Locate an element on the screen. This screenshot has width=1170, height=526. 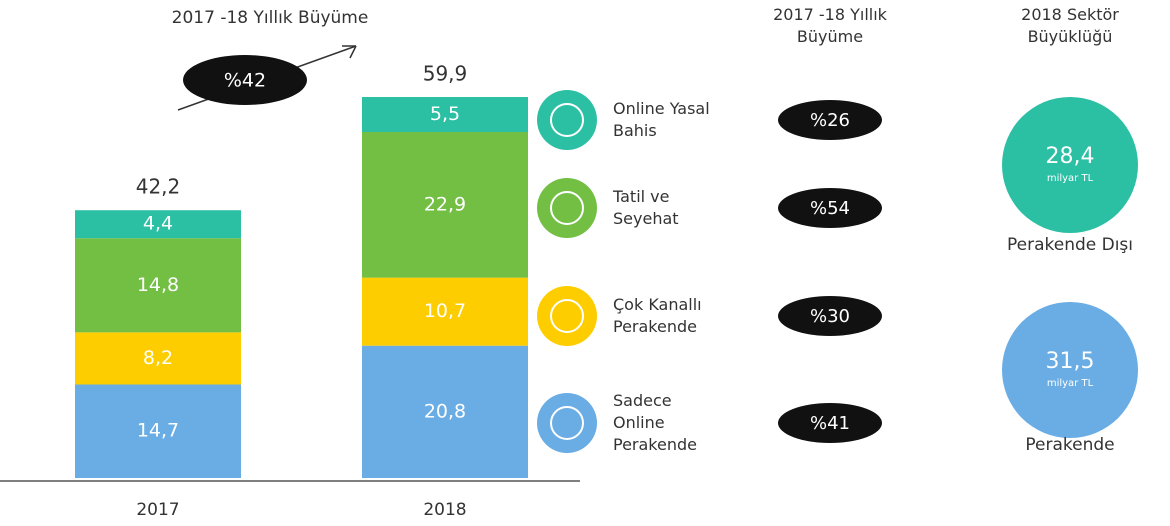
growth-label: %41 is located at coordinates (830, 423).